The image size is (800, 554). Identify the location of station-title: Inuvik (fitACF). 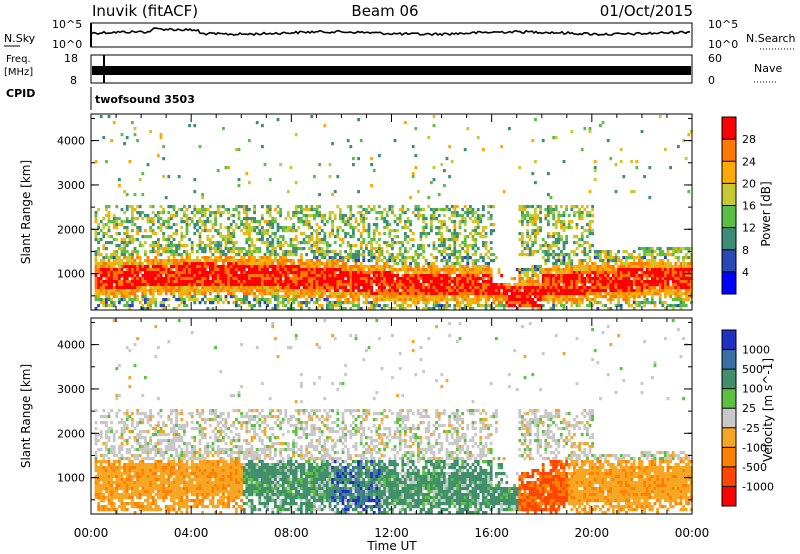
(145, 11).